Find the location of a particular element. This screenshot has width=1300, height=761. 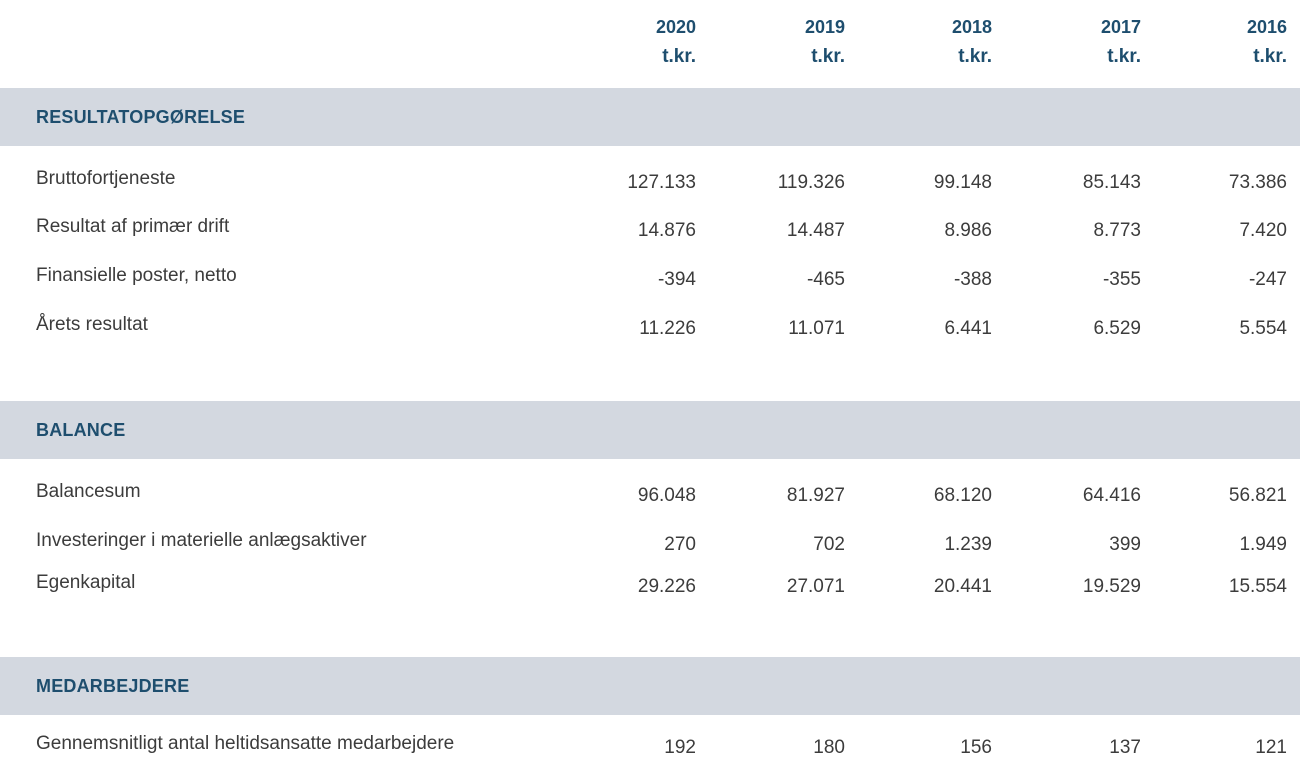

row-label: Resultat af primær drift is located at coordinates (133, 226).